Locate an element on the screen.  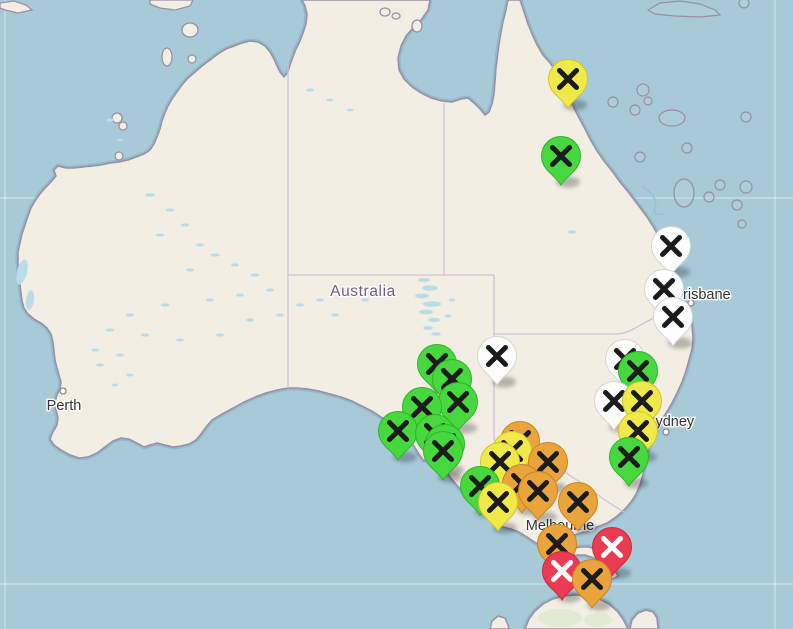
rivers is located at coordinates (653, 200).